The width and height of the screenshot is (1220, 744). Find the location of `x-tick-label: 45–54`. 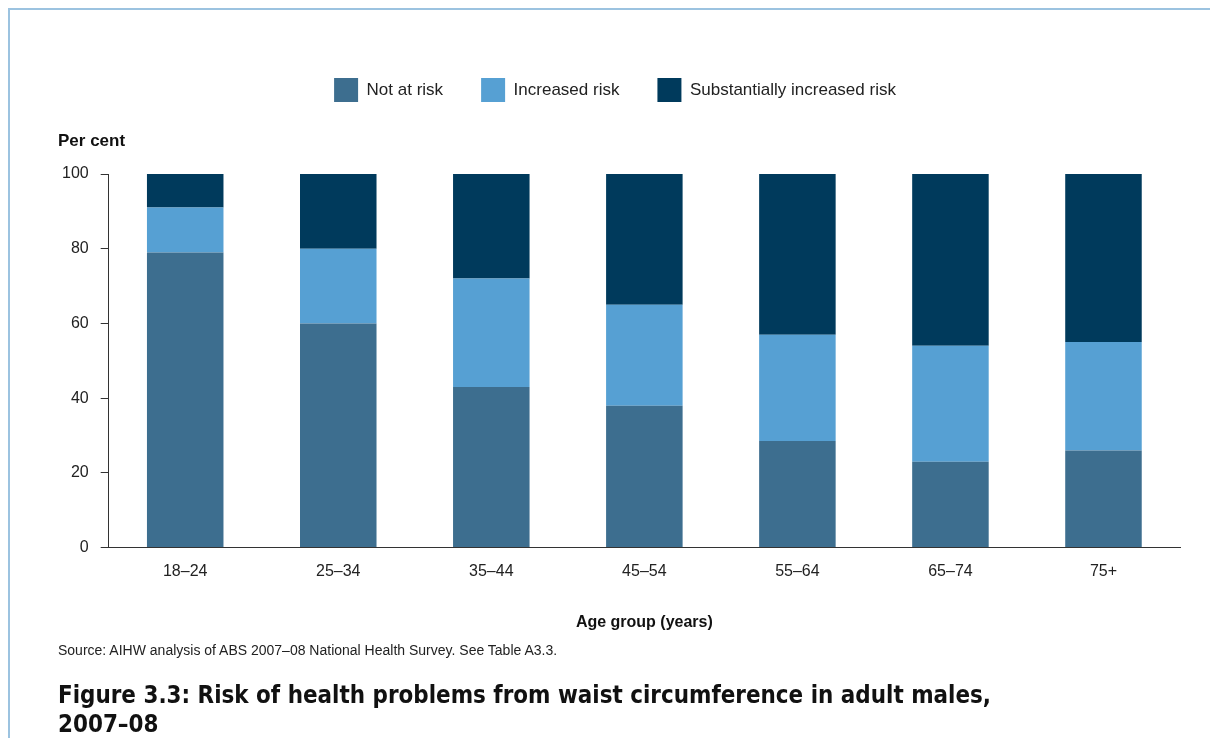

x-tick-label: 45–54 is located at coordinates (644, 570).